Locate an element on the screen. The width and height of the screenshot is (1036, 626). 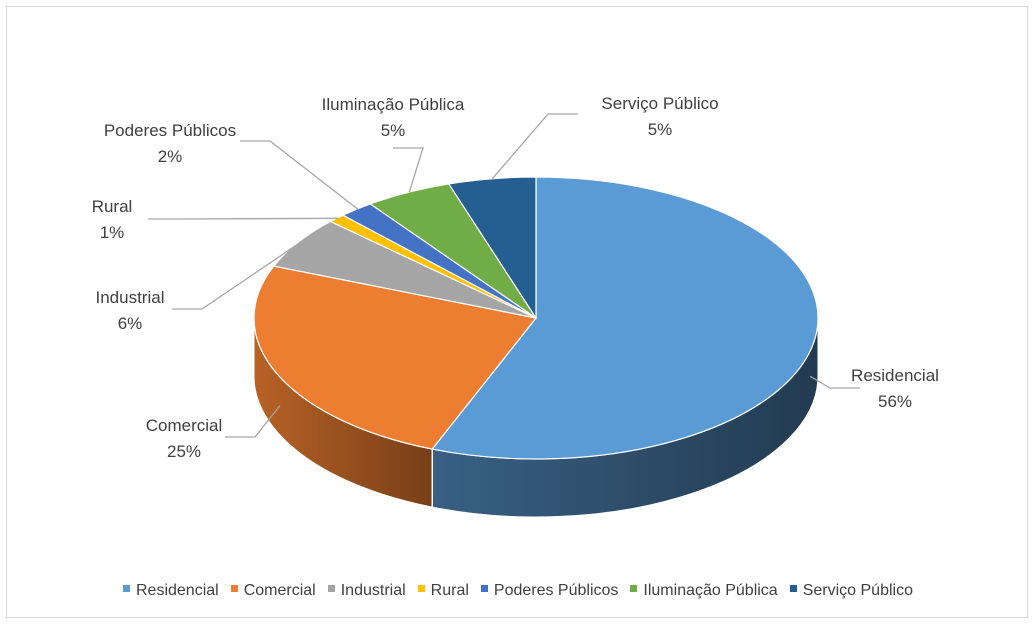
leader-line-comercial is located at coordinates (253, 421).